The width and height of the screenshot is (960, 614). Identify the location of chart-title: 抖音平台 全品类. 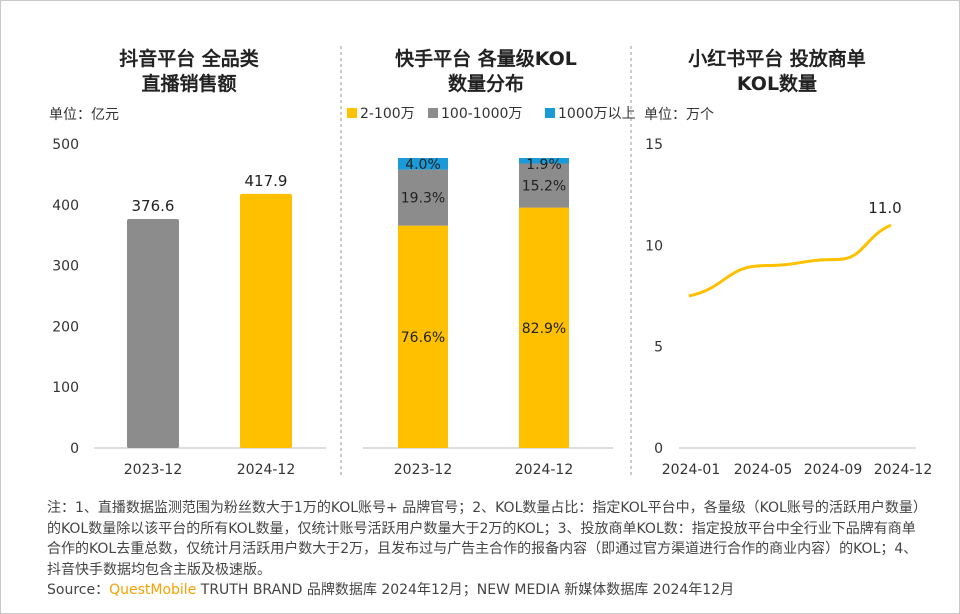
(189, 58).